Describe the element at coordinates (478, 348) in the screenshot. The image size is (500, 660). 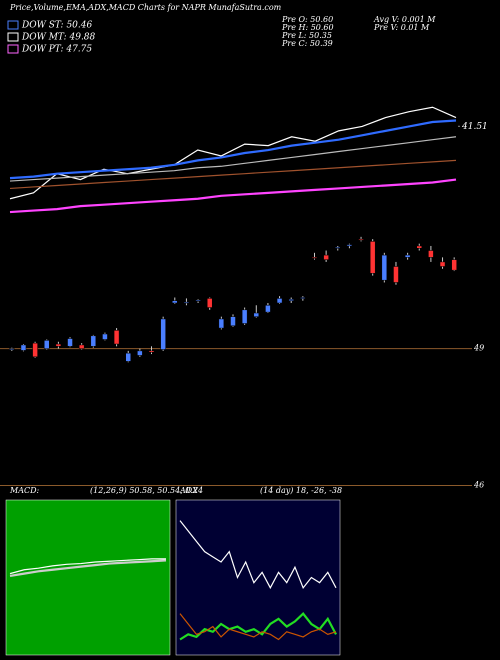
I see `y-tick-label: 49` at that location.